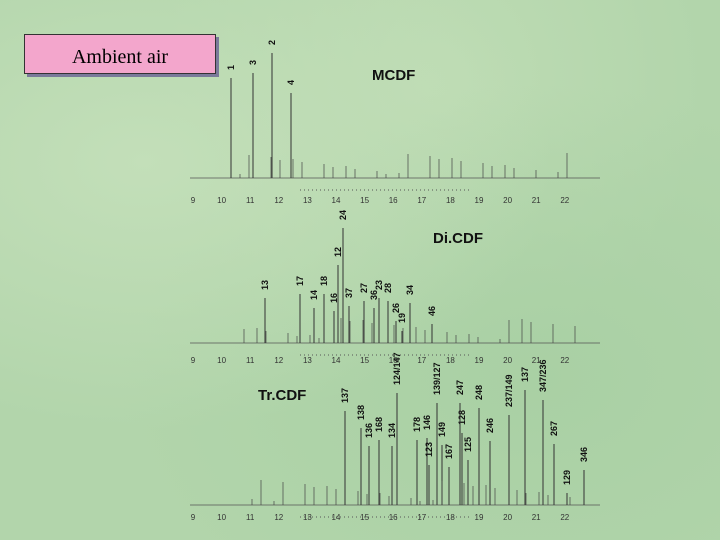 The width and height of the screenshot is (720, 540). I want to click on peak-label: 13, so click(265, 285).